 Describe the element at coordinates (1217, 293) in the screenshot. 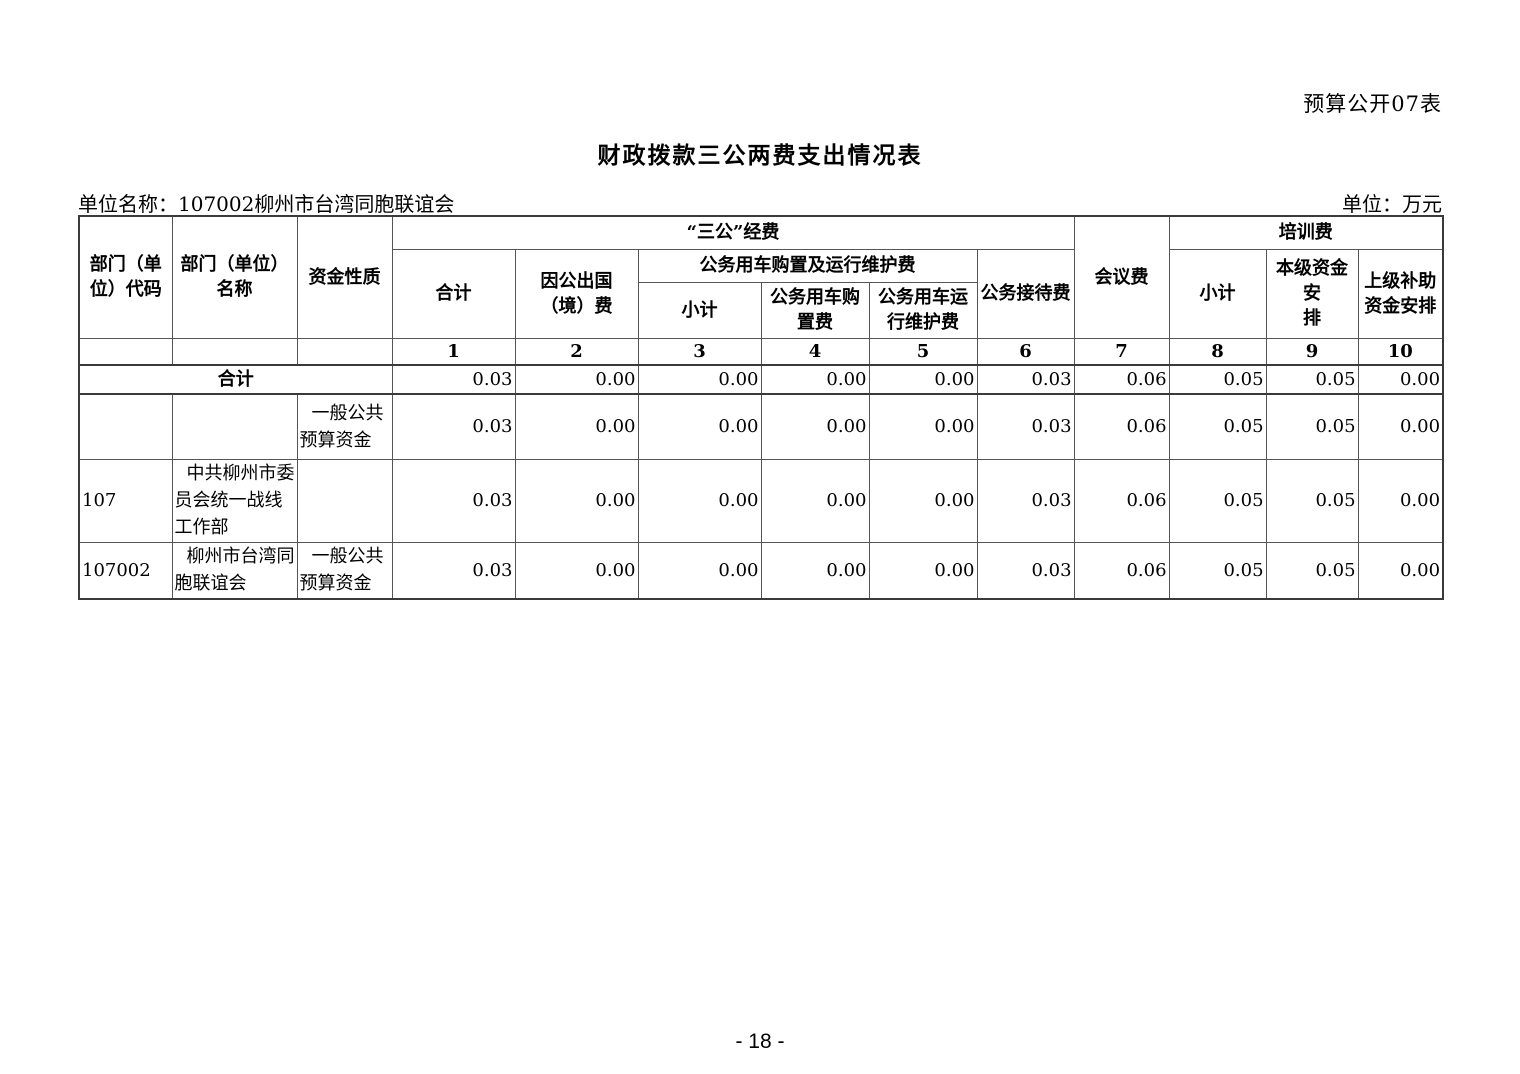

I see `header-training-subtotal: 小计` at that location.